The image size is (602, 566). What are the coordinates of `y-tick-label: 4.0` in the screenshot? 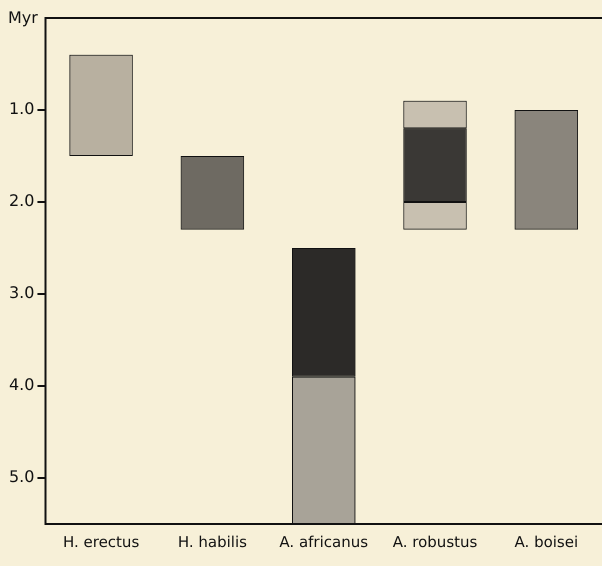 It's located at (21, 384).